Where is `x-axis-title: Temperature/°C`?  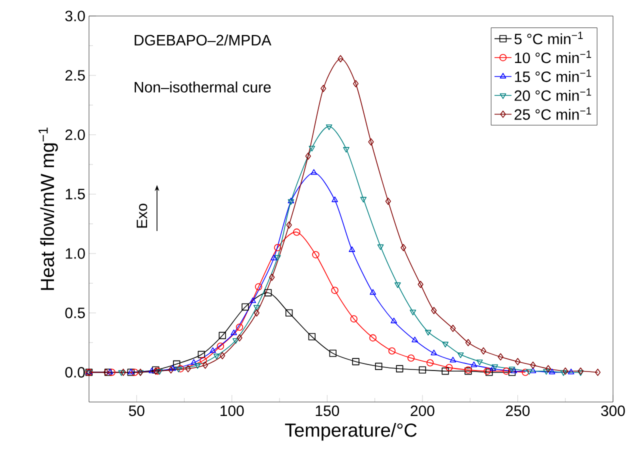 x-axis-title: Temperature/°C is located at coordinates (351, 431).